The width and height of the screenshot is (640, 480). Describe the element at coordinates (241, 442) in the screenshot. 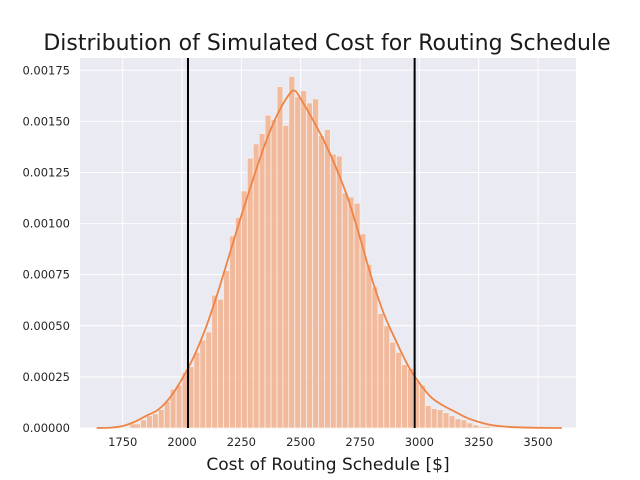

I see `x-tick-label: 2250` at that location.